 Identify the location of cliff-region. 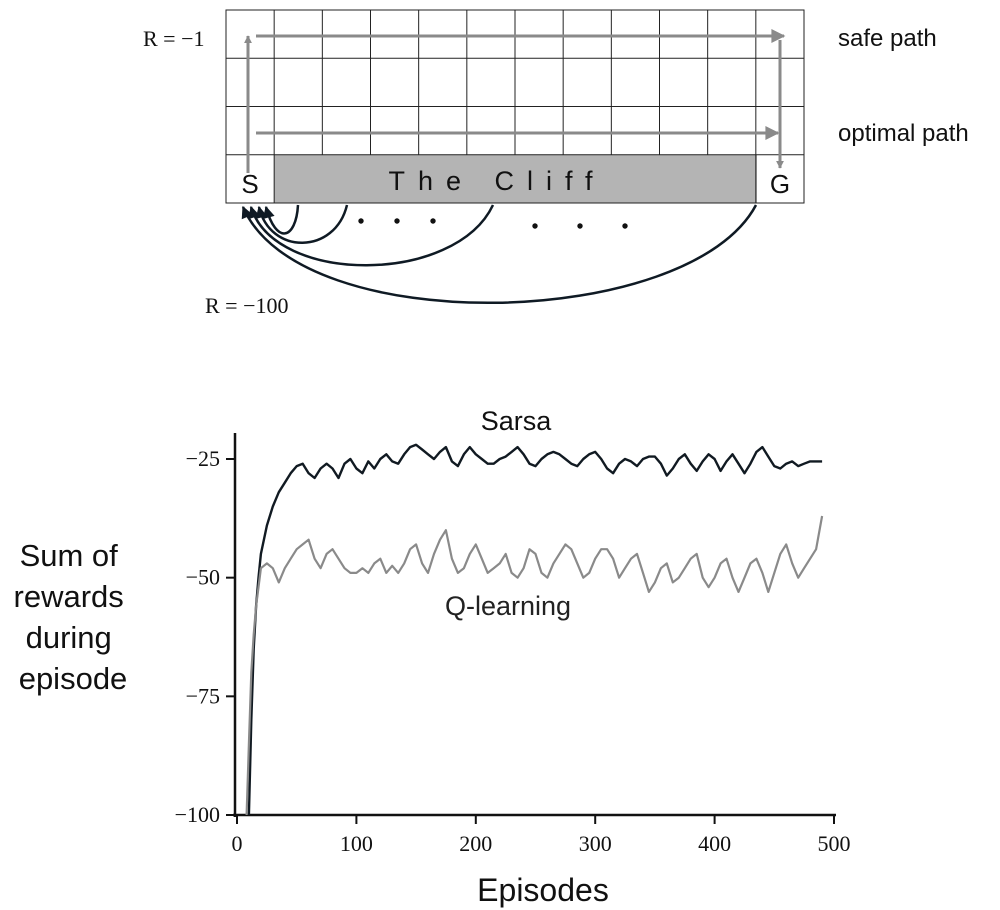
(515, 179).